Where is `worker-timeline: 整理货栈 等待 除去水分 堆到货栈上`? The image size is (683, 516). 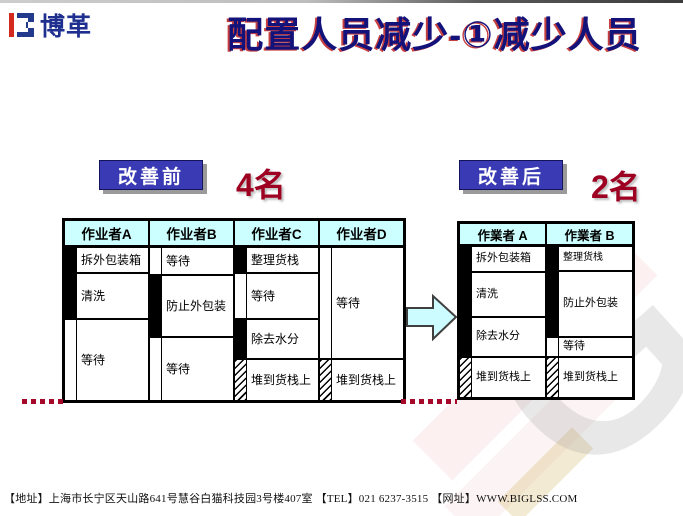
worker-timeline: 整理货栈 等待 除去水分 堆到货栈上 is located at coordinates (276, 324).